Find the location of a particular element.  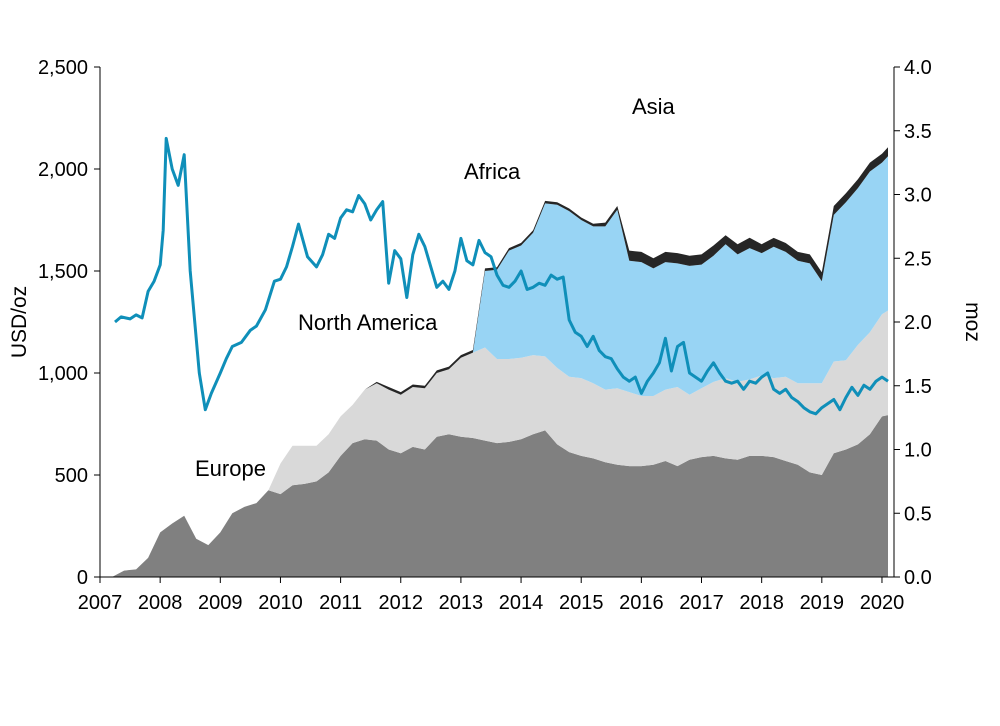

left-tick-label: 0 is located at coordinates (82, 578).